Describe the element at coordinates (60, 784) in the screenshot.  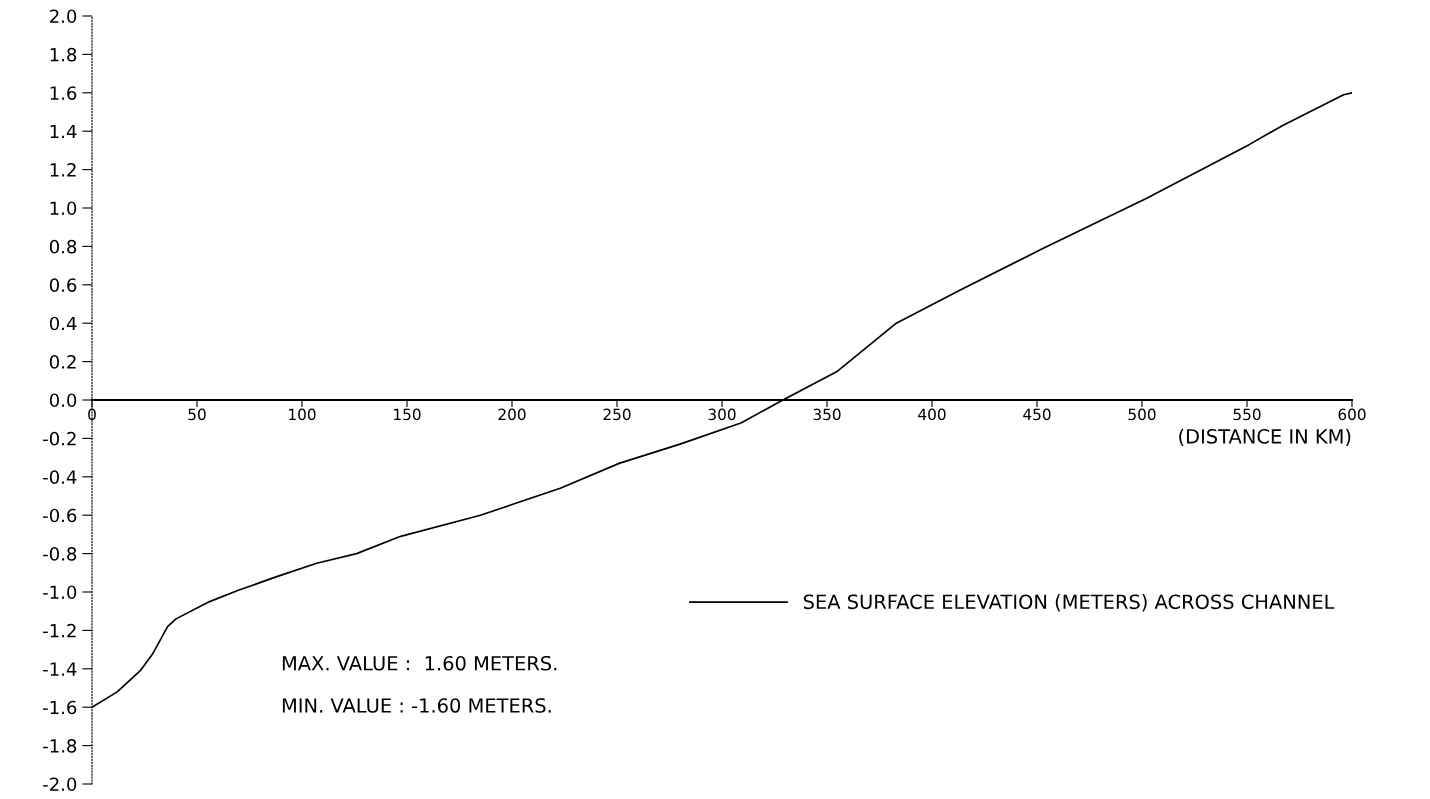
I see `y-tick-label: -2.0` at that location.